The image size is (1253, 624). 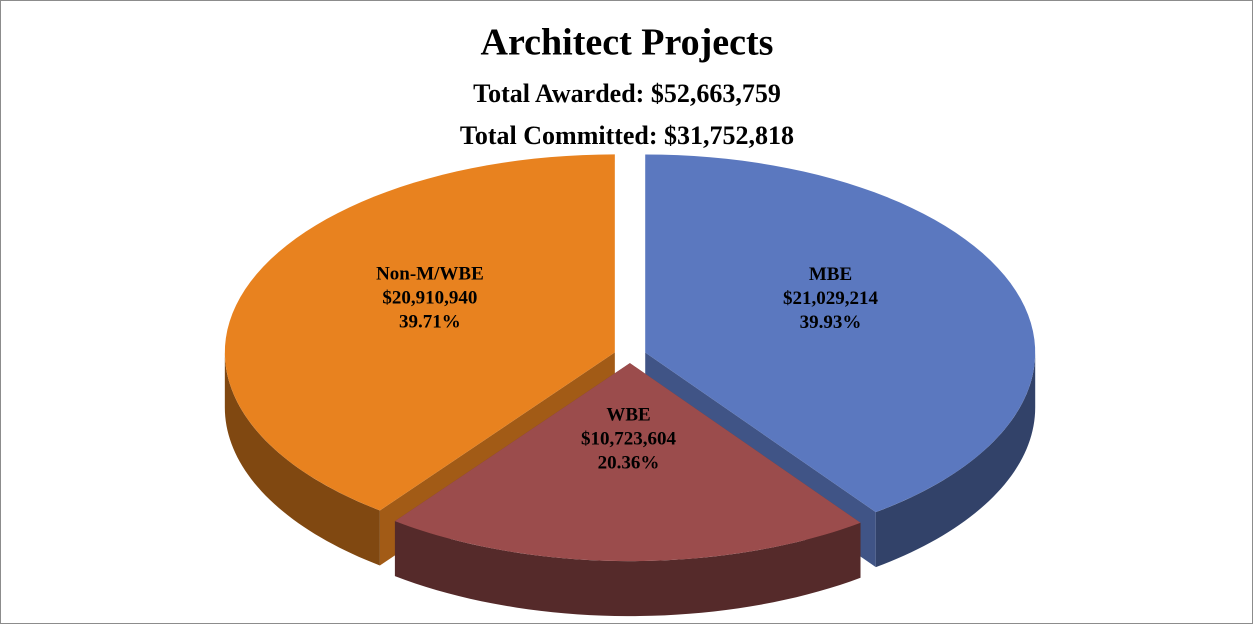 I want to click on slice-percent: 39.93%, so click(x=831, y=322).